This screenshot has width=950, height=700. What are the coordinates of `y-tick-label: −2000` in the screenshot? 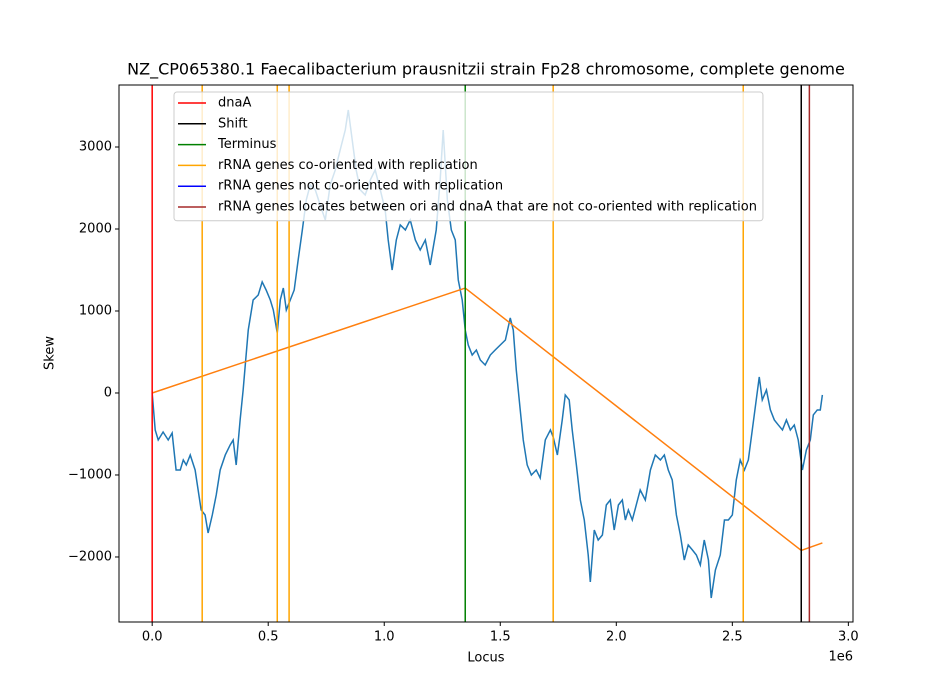 It's located at (90, 556).